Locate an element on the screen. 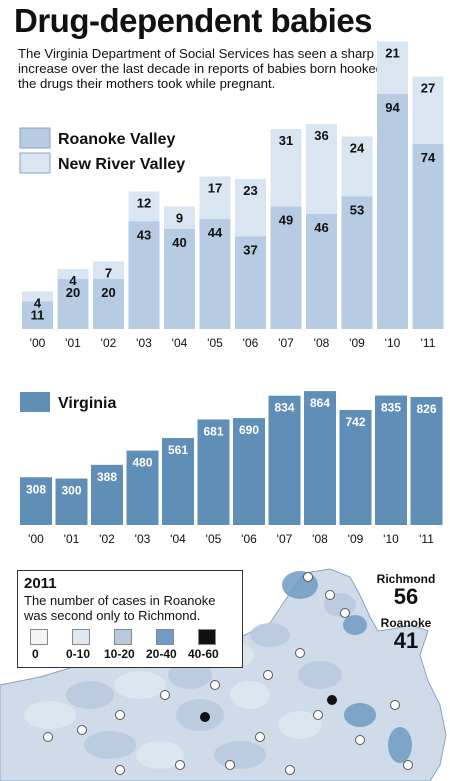 The image size is (450, 781). richmond-value: 56 is located at coordinates (406, 596).